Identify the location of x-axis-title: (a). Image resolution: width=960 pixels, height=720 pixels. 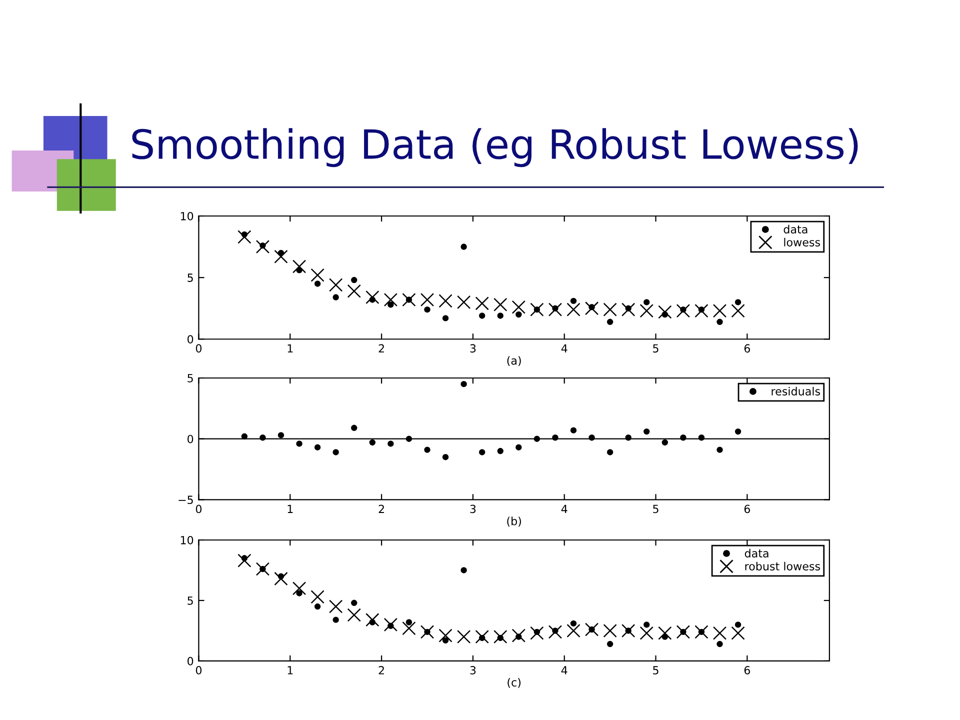
(514, 361).